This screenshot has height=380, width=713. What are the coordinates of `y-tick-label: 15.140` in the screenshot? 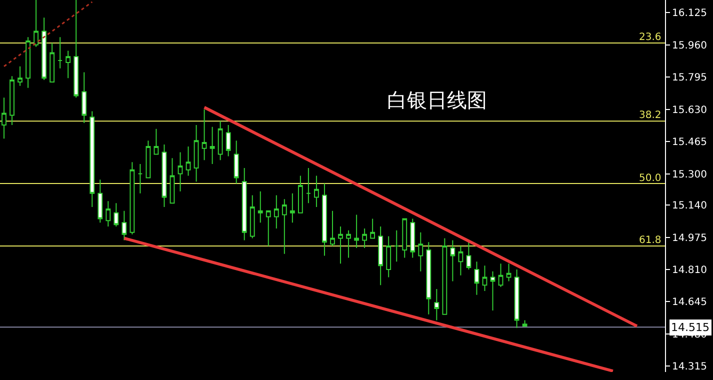 It's located at (689, 206).